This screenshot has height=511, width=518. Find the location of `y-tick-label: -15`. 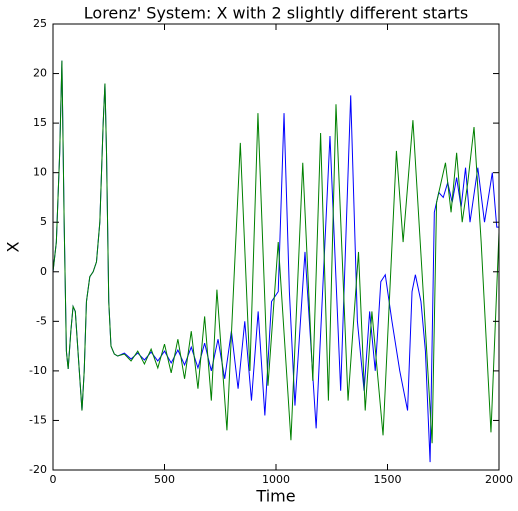

y-tick-label: -15 is located at coordinates (38, 419).